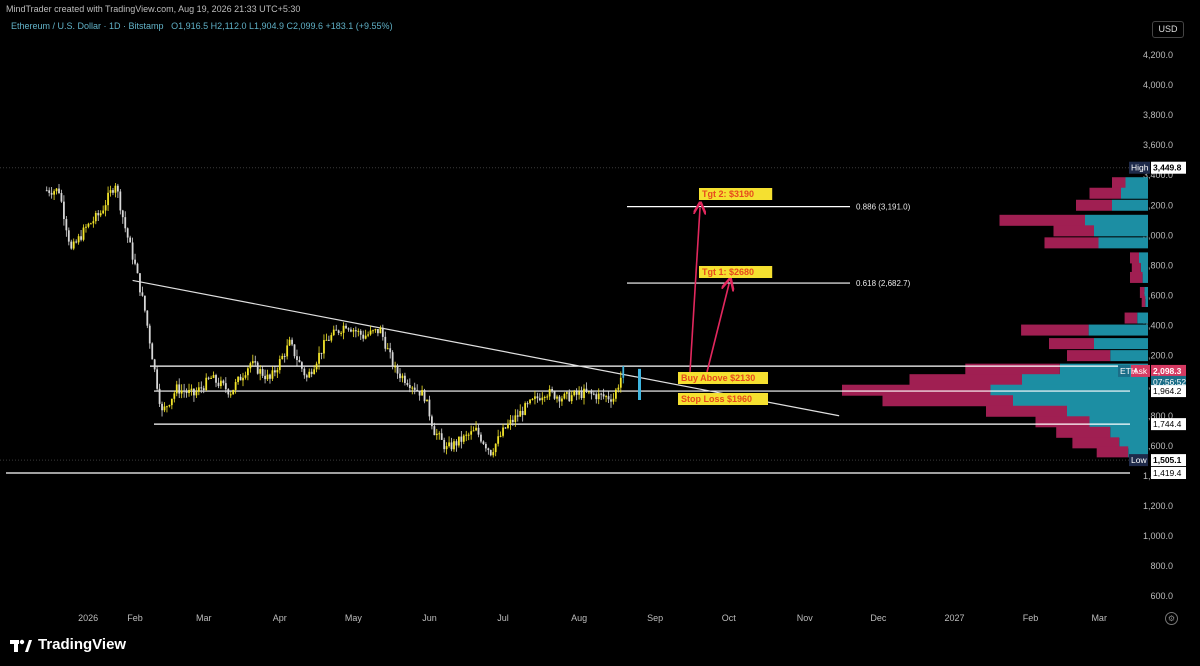 The image size is (1200, 666). Describe the element at coordinates (1158, 506) in the screenshot. I see `y-tick-label: 1,200.0` at that location.